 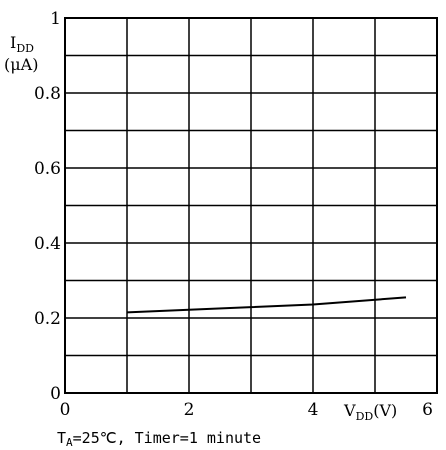 What do you see at coordinates (47, 206) in the screenshot?
I see `y-tick-labels: 0 0.2 0.4 0.6 0.8 1` at bounding box center [47, 206].